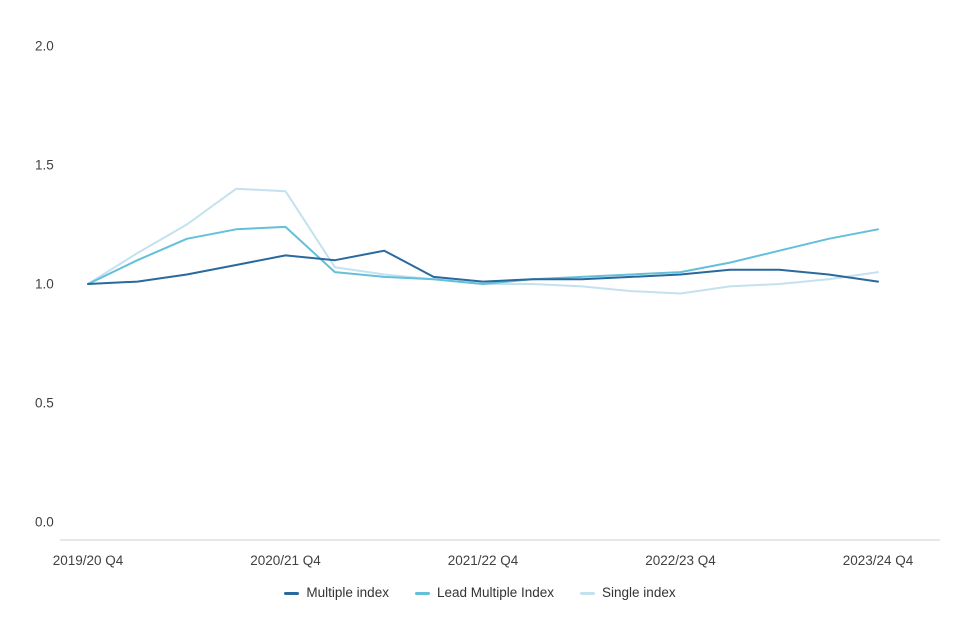  Describe the element at coordinates (588, 593) in the screenshot. I see `legend-swatch-single-index` at that location.